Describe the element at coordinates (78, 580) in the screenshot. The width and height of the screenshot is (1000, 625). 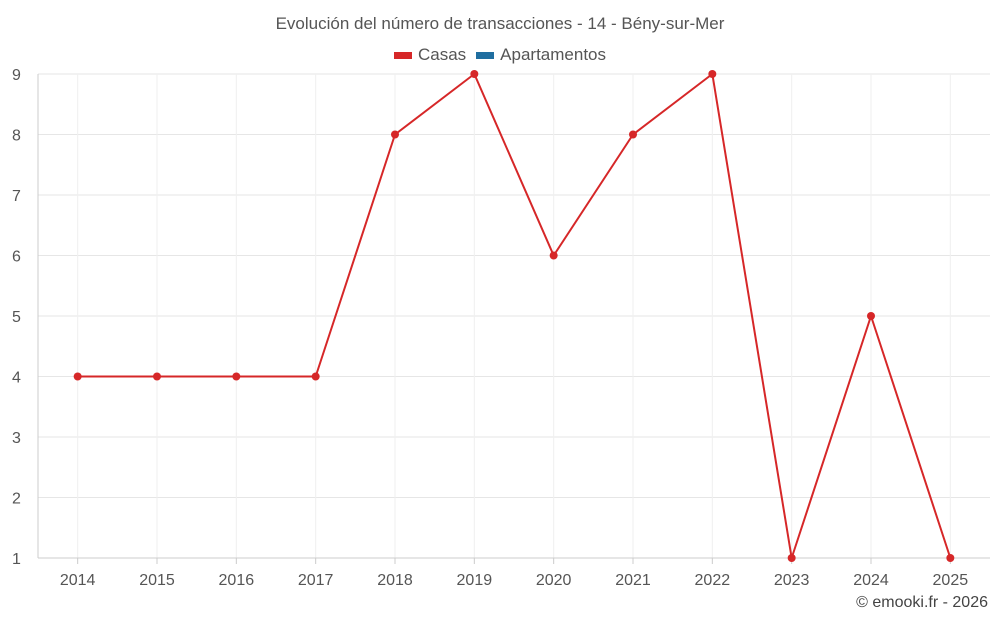
I see `x-tick-label: 2014` at that location.